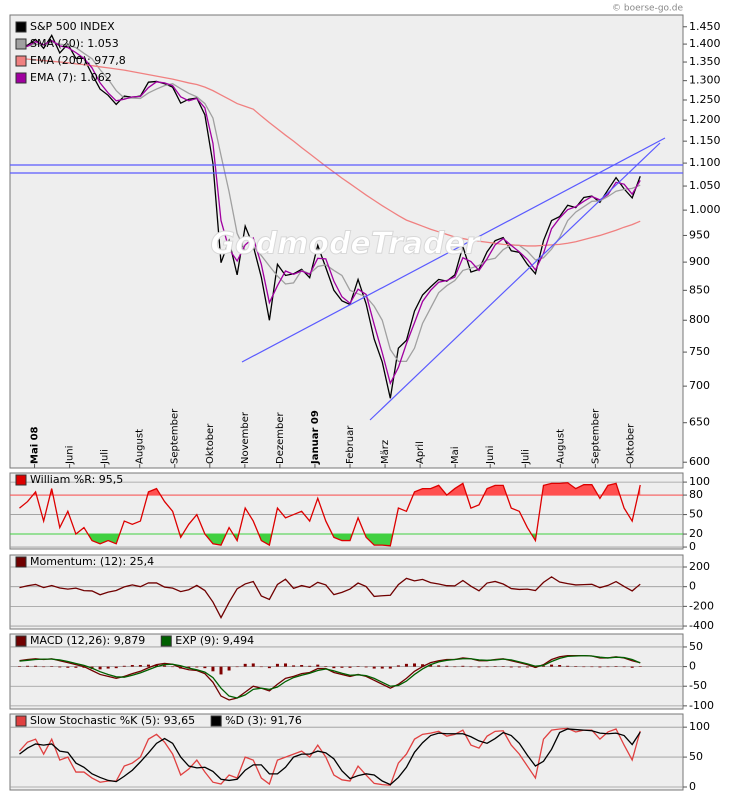  Describe the element at coordinates (696, 494) in the screenshot. I see `y-tick-label: 80` at that location.